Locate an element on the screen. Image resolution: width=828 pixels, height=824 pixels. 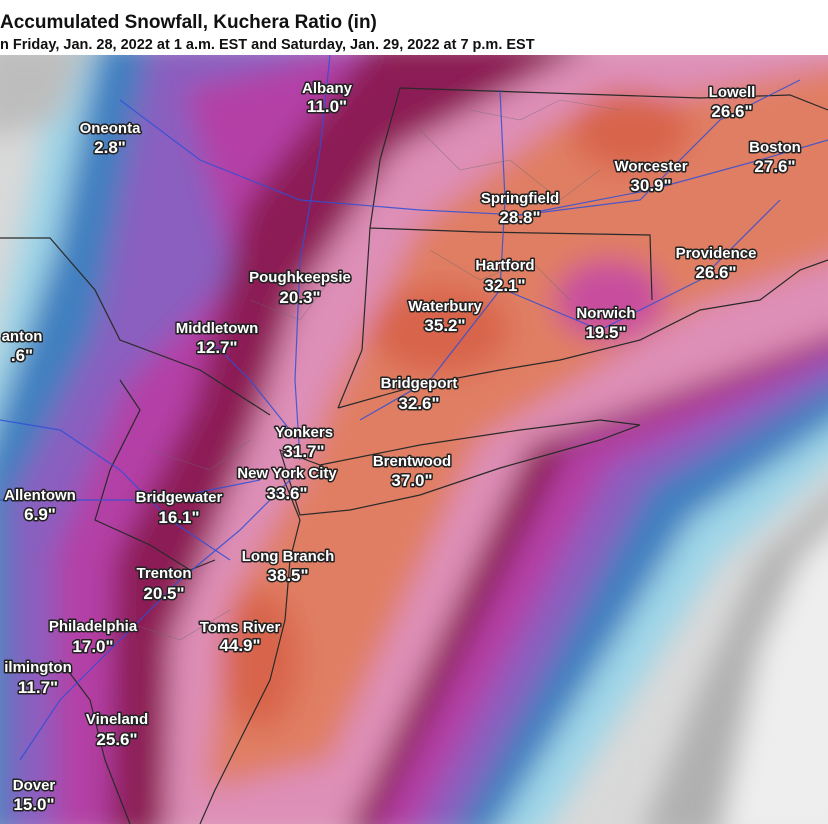
city-name: Poughkeepsie is located at coordinates (300, 277).